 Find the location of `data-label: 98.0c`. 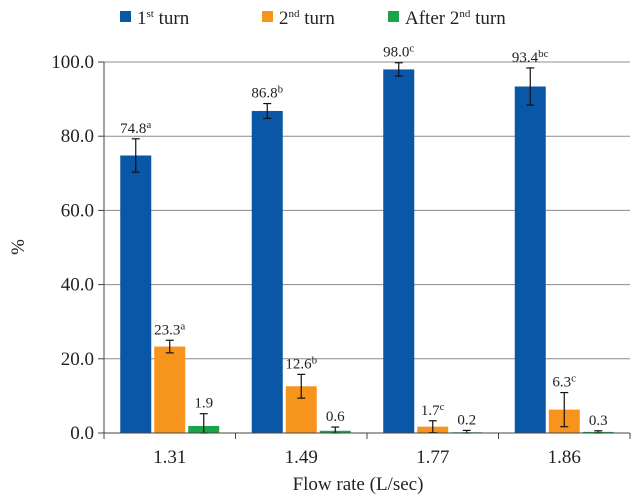

data-label: 98.0c is located at coordinates (398, 52).